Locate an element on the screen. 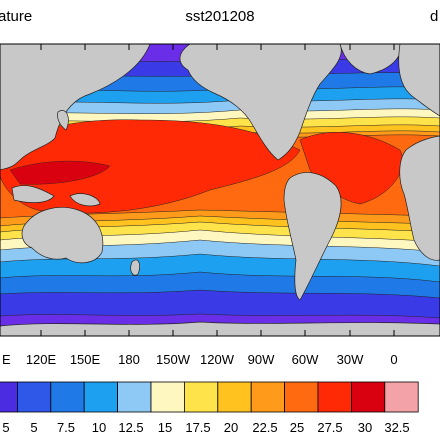  land-maritime-se-asia is located at coordinates (33, 194).